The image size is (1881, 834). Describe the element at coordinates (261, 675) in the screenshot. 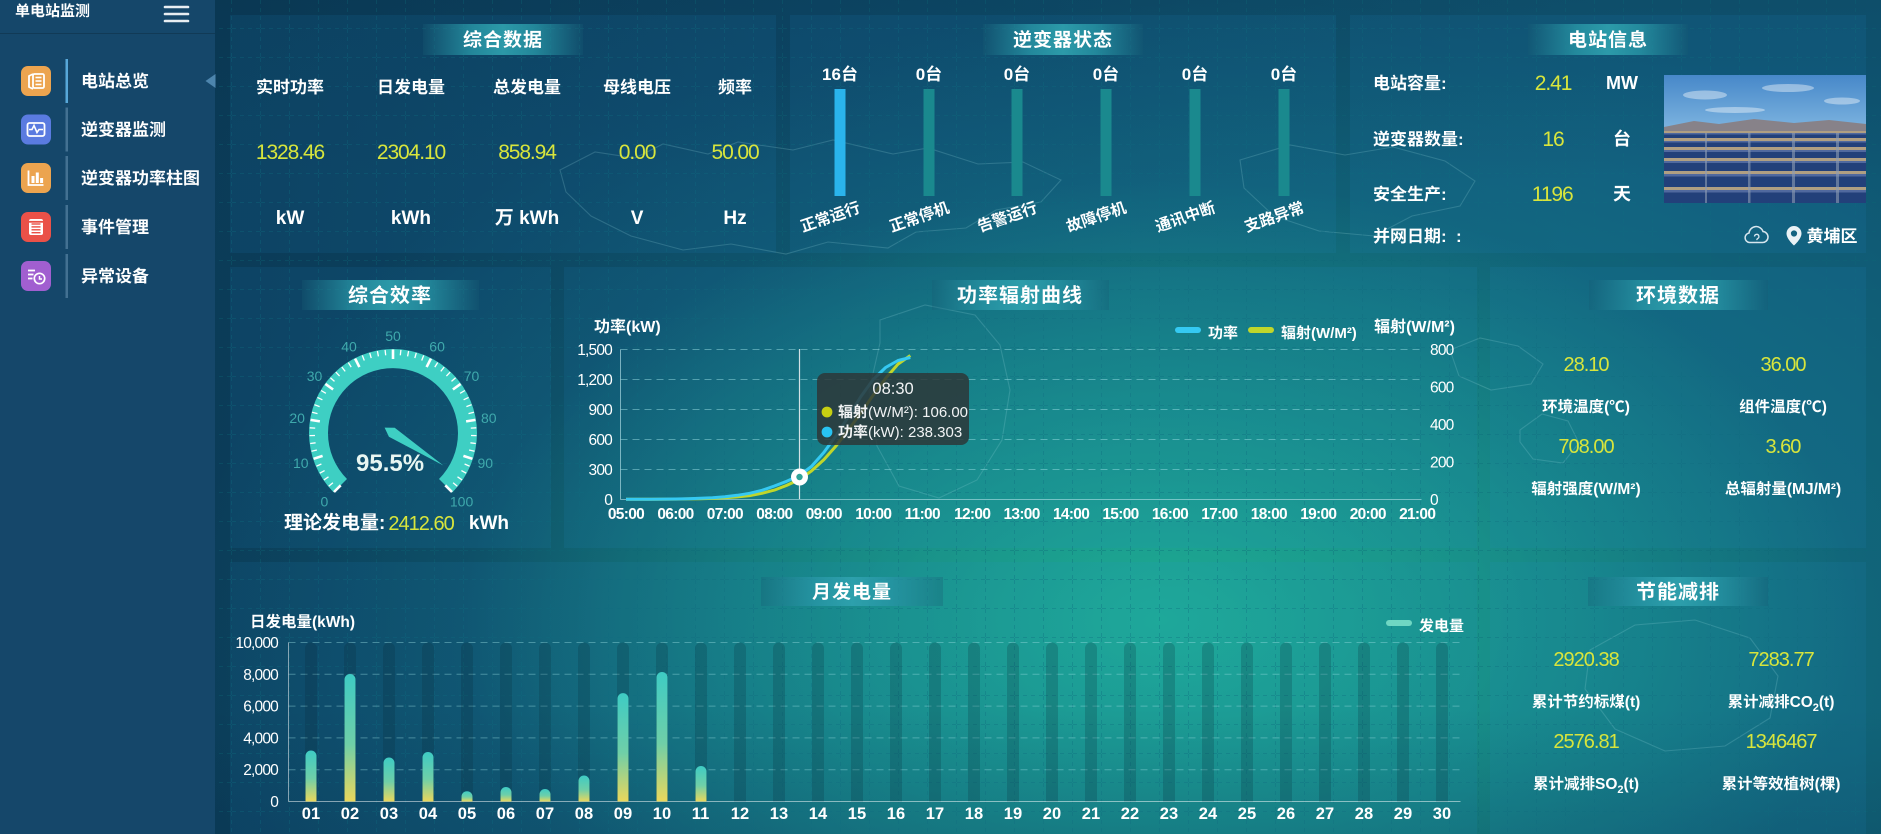

I see `svg-text: 8,000` at that location.